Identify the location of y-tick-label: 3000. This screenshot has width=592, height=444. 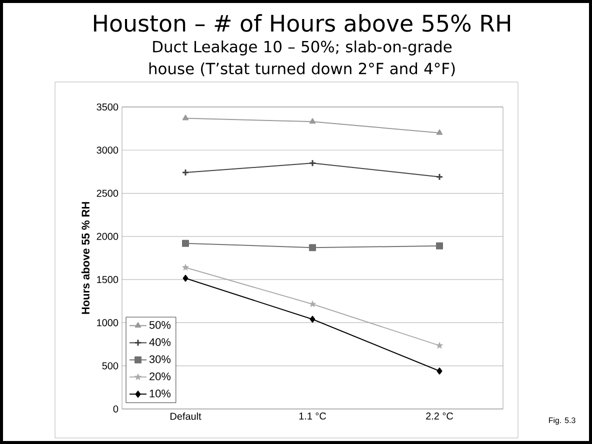
(107, 150).